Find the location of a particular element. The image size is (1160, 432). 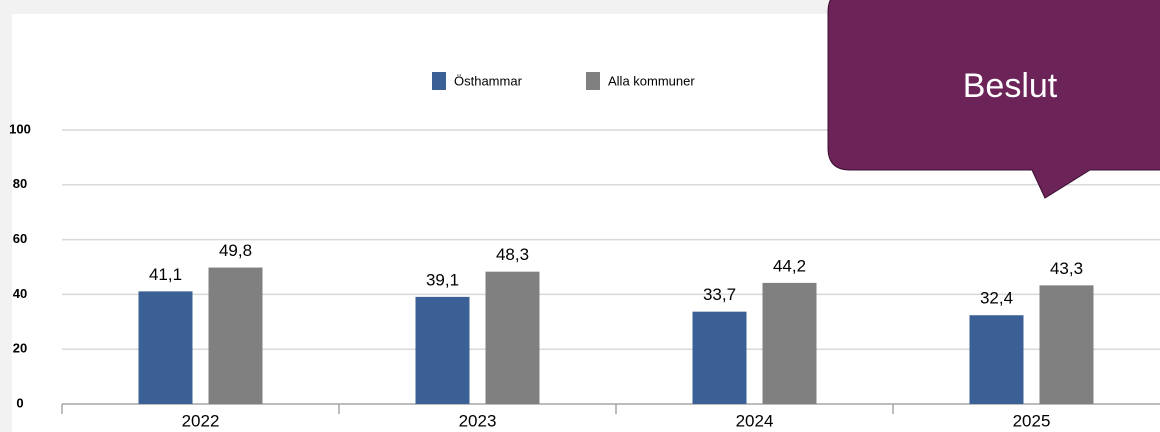

y-tick-label: 80 is located at coordinates (20, 183).